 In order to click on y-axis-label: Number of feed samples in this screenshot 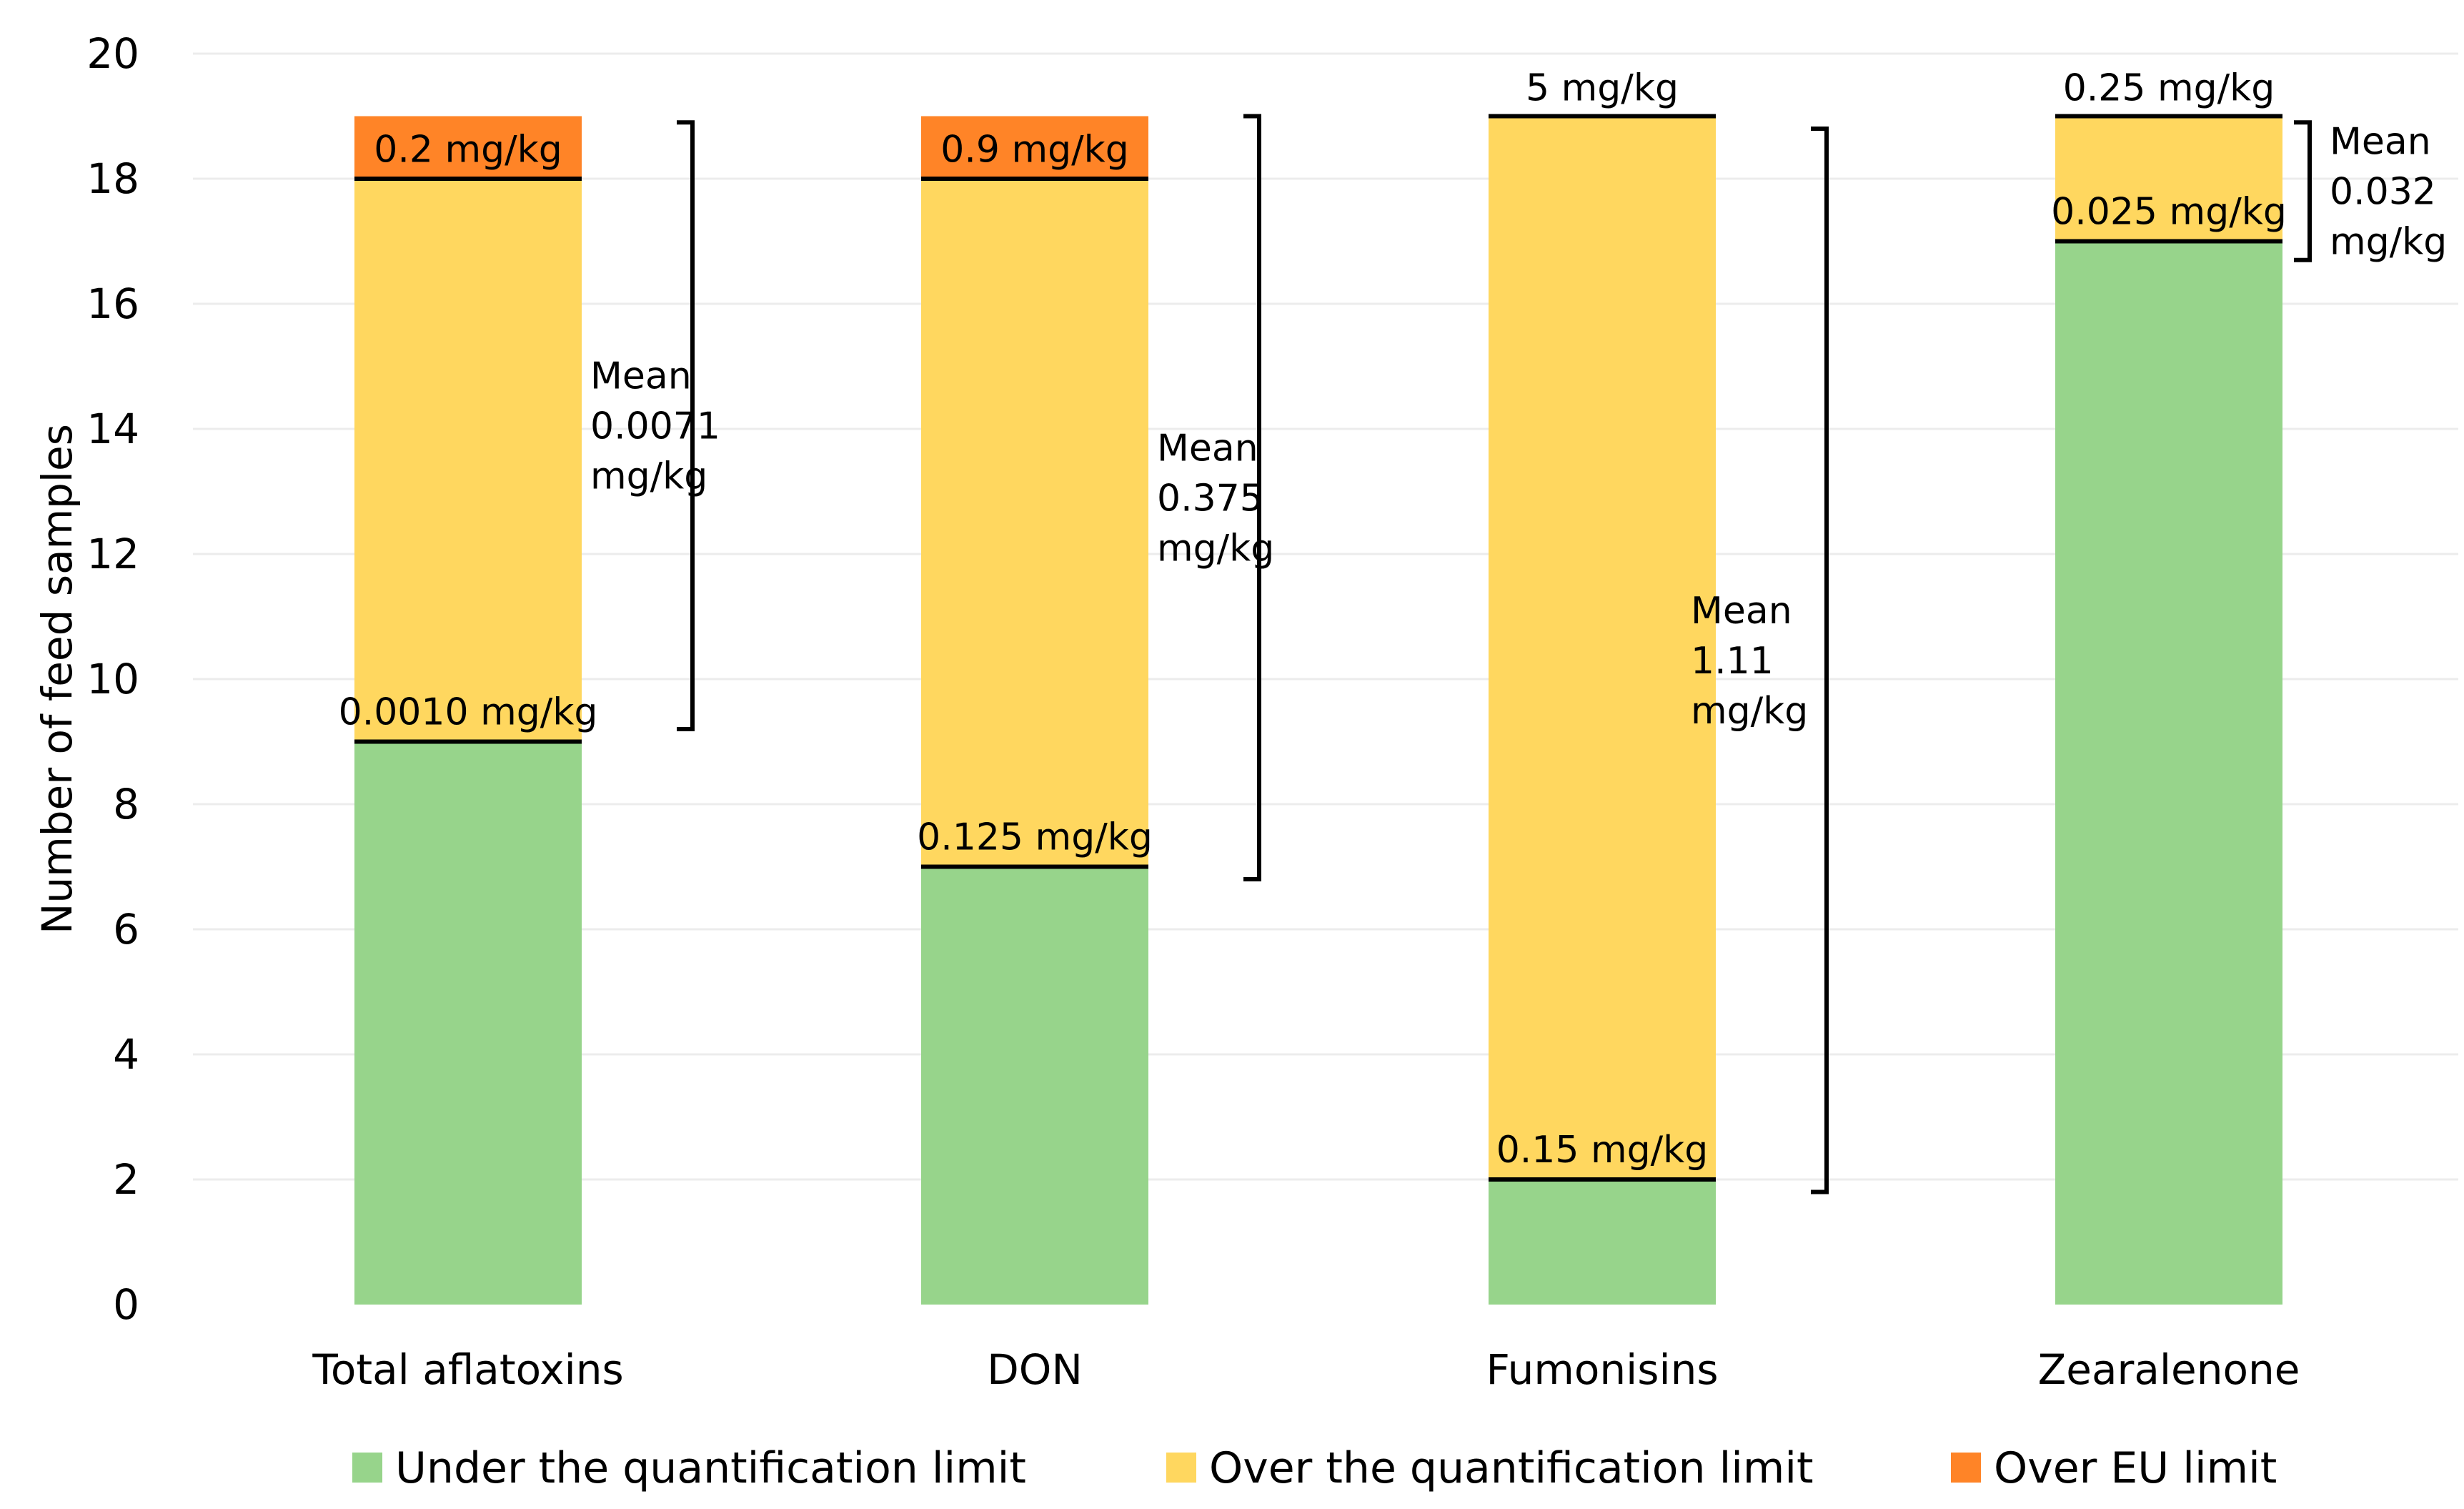, I will do `click(57, 679)`.